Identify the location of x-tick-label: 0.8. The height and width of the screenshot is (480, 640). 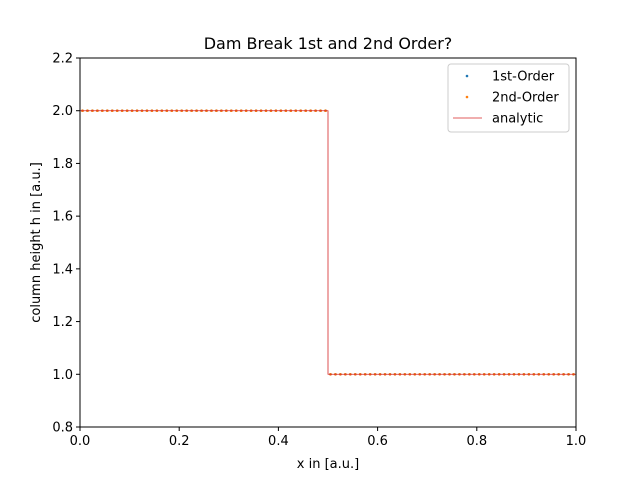
(476, 441).